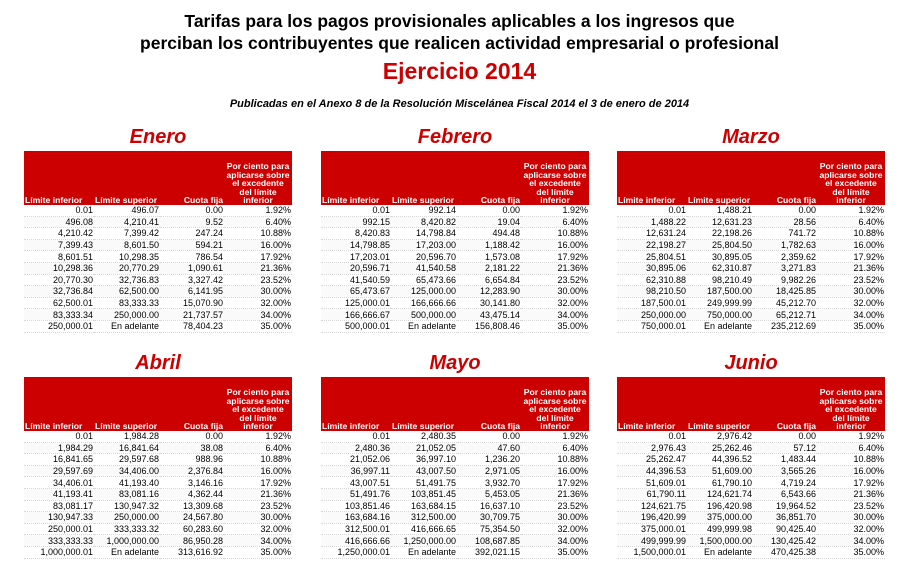  Describe the element at coordinates (192, 303) in the screenshot. I see `table-cell: 15,070.90` at that location.